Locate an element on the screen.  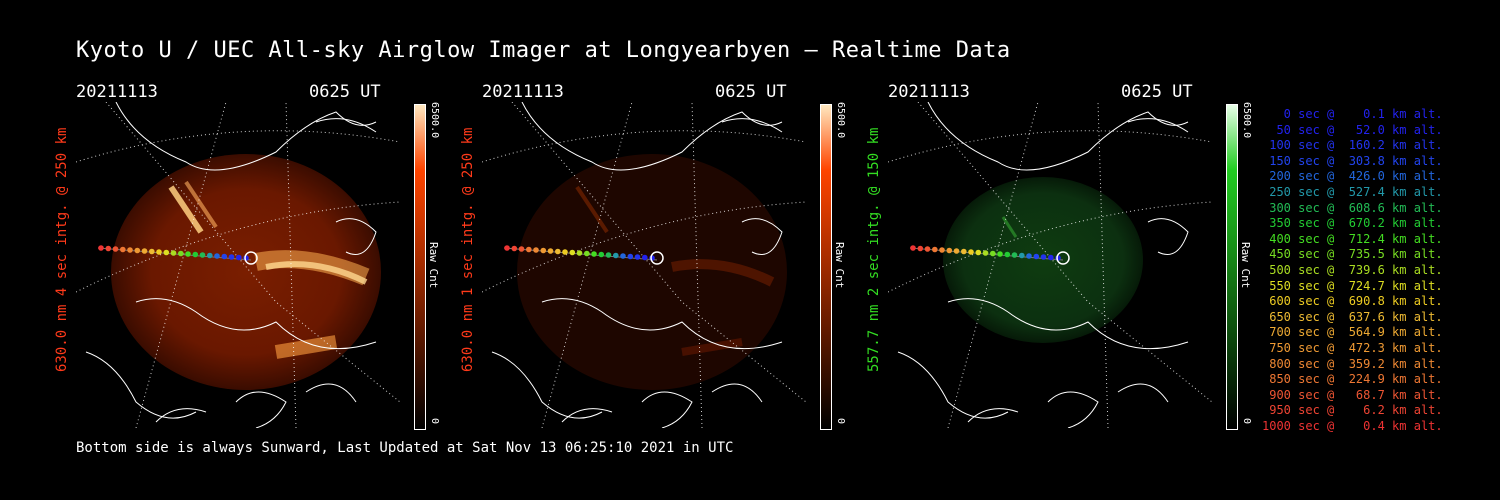
panel-1-label: 630.0 nm 4 sec intg. @ 250 km is located at coordinates (62, 249).